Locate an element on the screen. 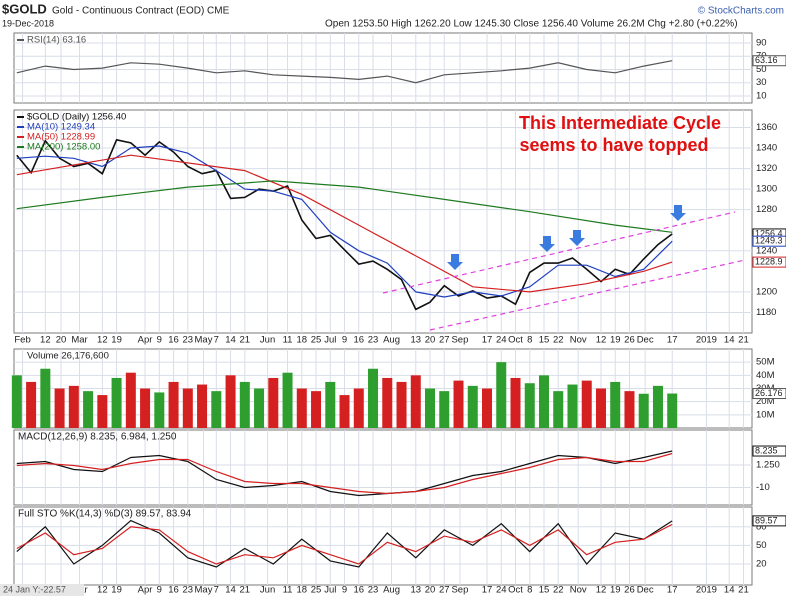 Image resolution: width=786 pixels, height=598 pixels. x-tick-label: Jul is located at coordinates (330, 590).